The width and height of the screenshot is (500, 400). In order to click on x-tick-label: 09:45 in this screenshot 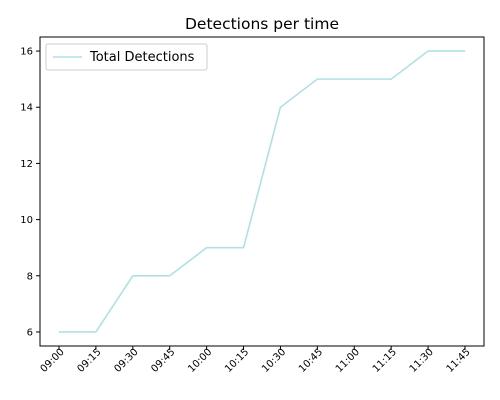, I will do `click(163, 361)`.